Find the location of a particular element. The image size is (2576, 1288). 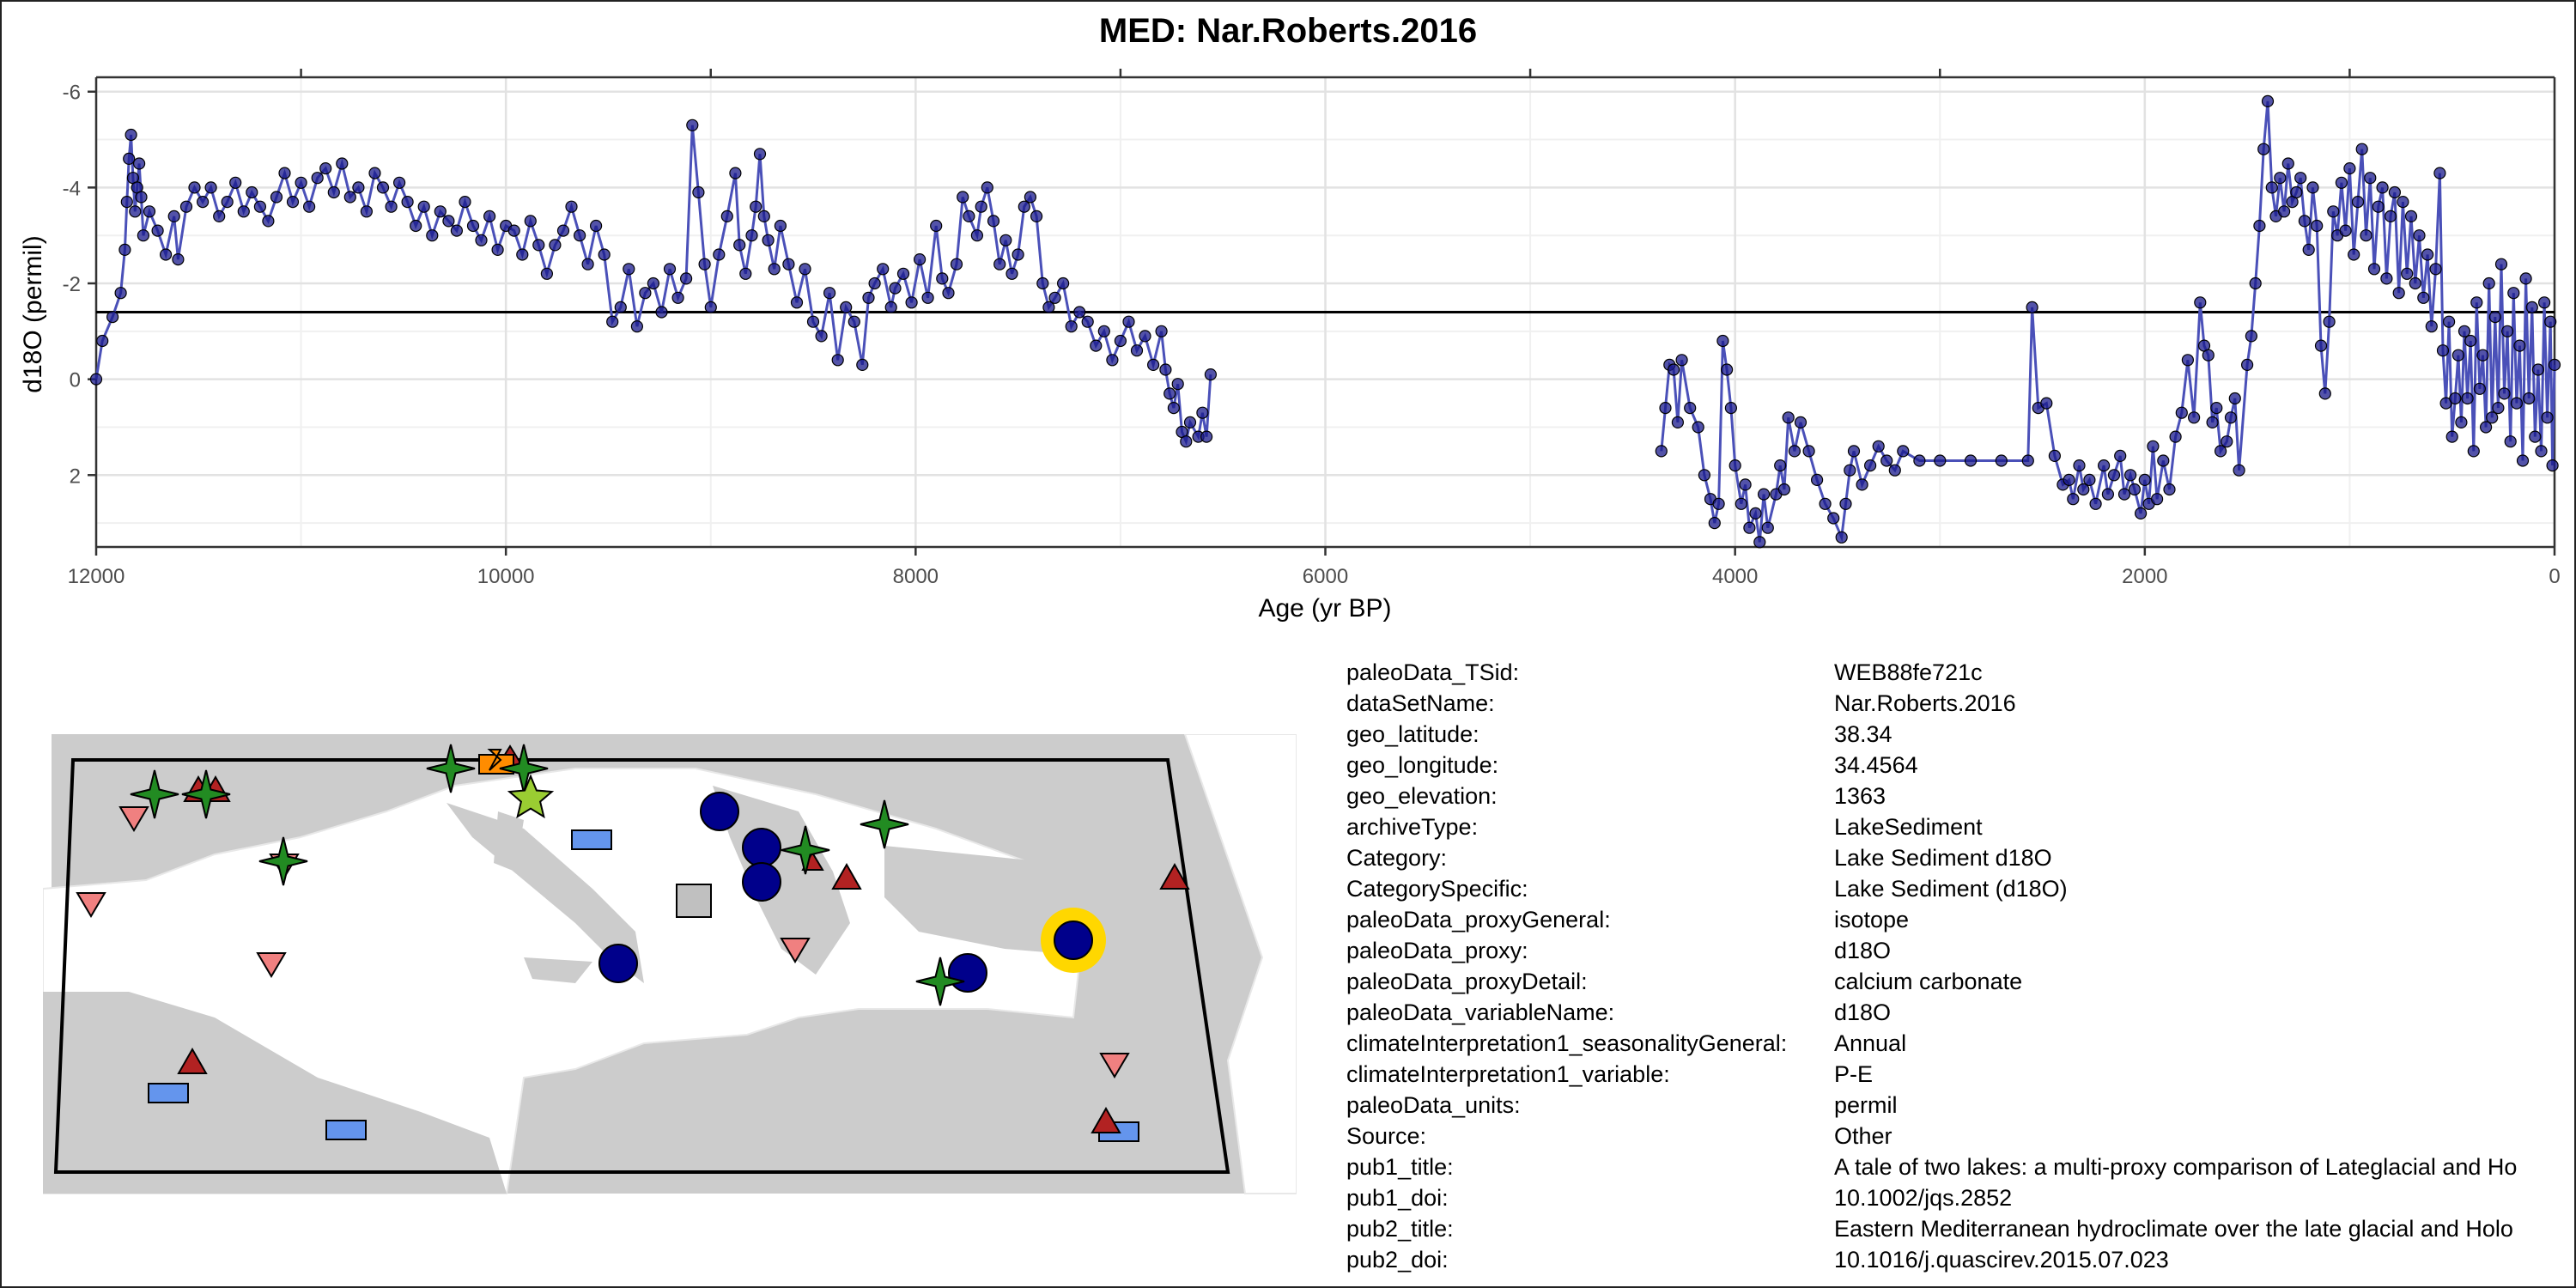

y-tick-label: -6 is located at coordinates (72, 93).